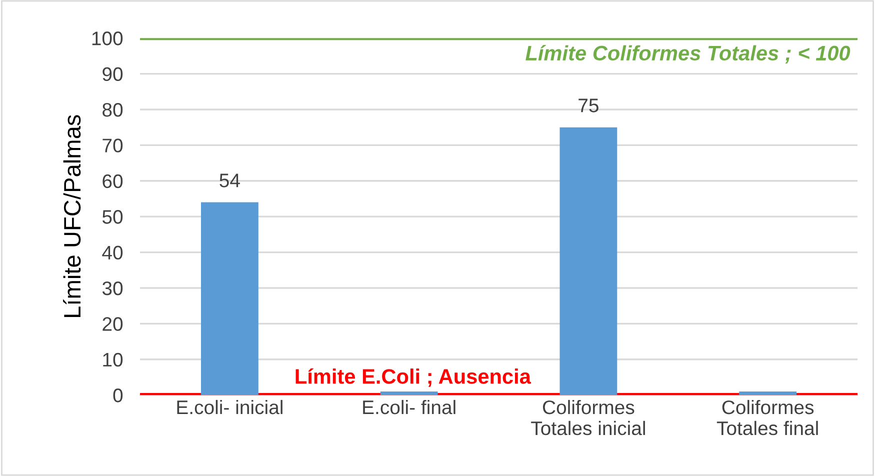  I want to click on y-tick-label: 10, so click(113, 359).